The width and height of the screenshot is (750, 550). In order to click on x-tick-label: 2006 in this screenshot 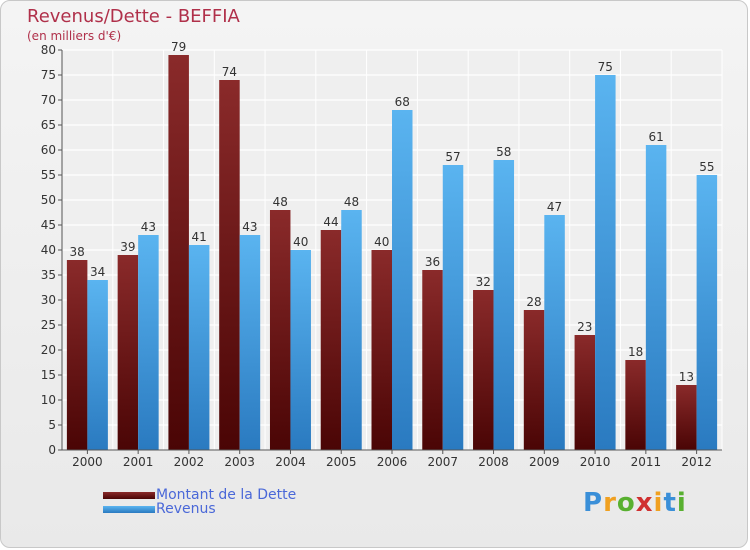, I will do `click(392, 462)`.